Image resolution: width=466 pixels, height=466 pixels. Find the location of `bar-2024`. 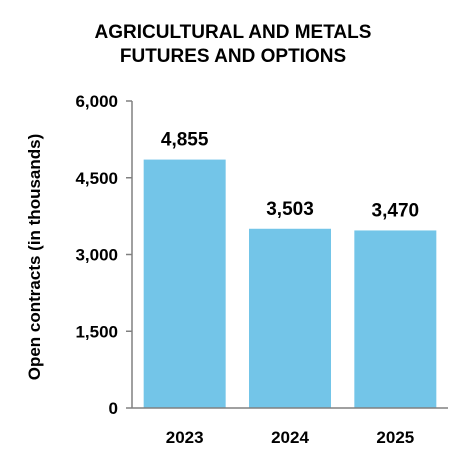

bar-2024 is located at coordinates (290, 318).